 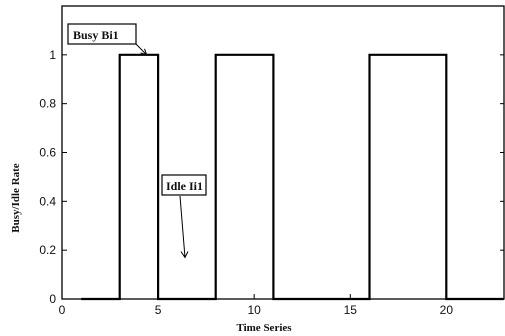 What do you see at coordinates (96, 35) in the screenshot?
I see `annotation-busy-text: Busy Bi1` at bounding box center [96, 35].